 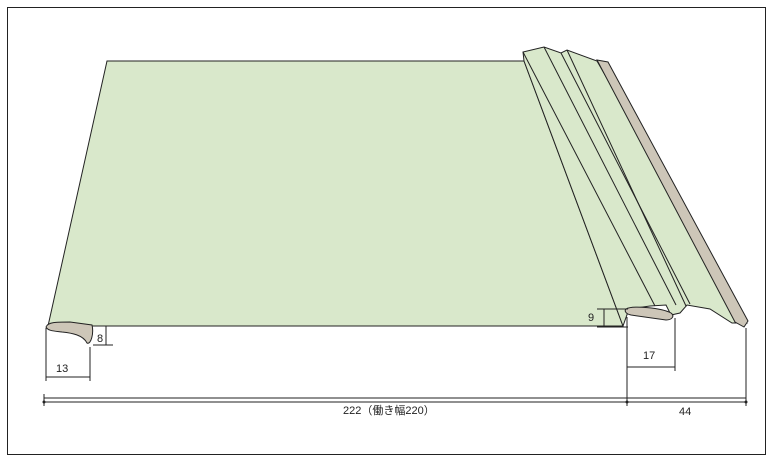 What do you see at coordinates (685, 412) in the screenshot?
I see `label-44: 44` at bounding box center [685, 412].